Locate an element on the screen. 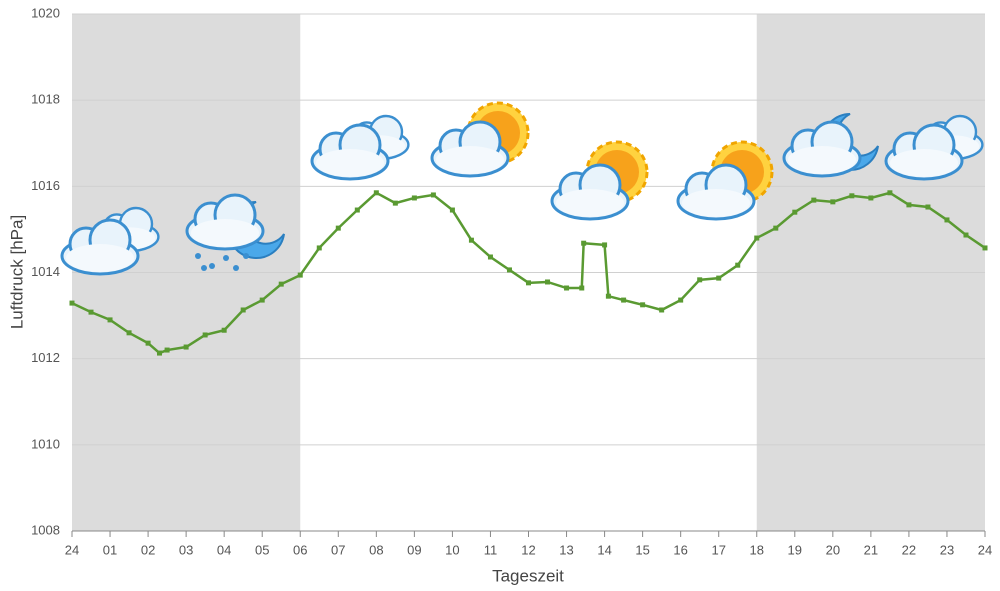  x-tick-label: 15 is located at coordinates (642, 549).